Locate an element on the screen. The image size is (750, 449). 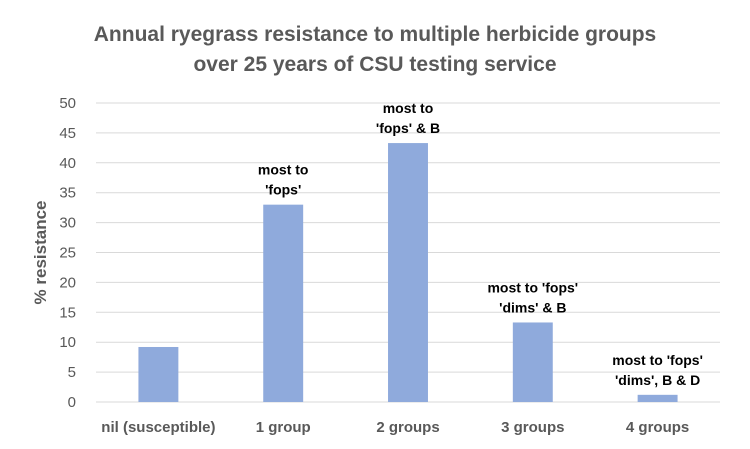
x-tick-label: 2 groups is located at coordinates (407, 427).